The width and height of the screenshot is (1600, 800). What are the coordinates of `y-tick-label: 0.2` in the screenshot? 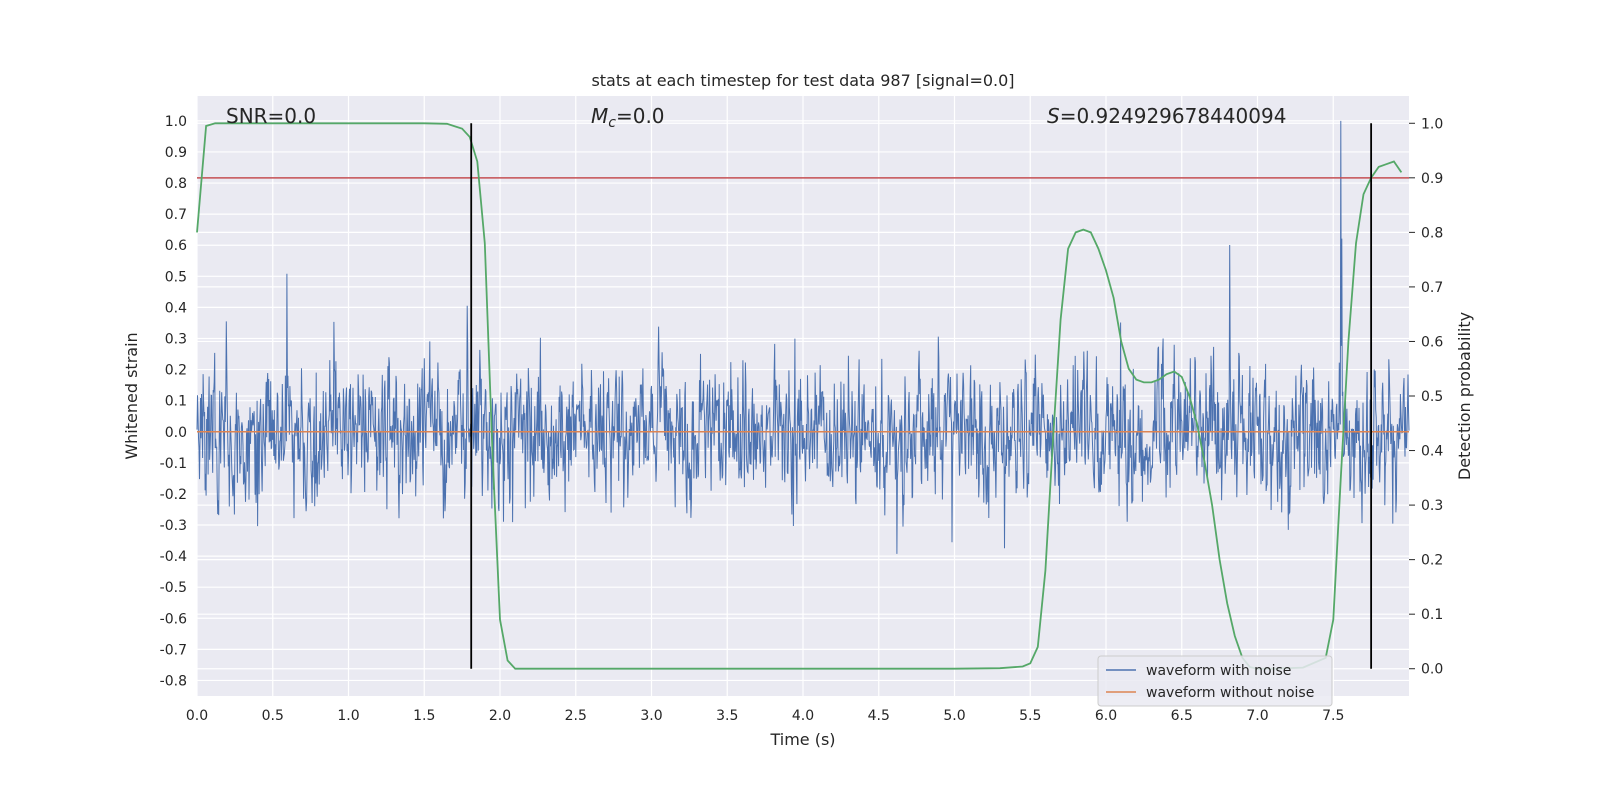 It's located at (176, 371).